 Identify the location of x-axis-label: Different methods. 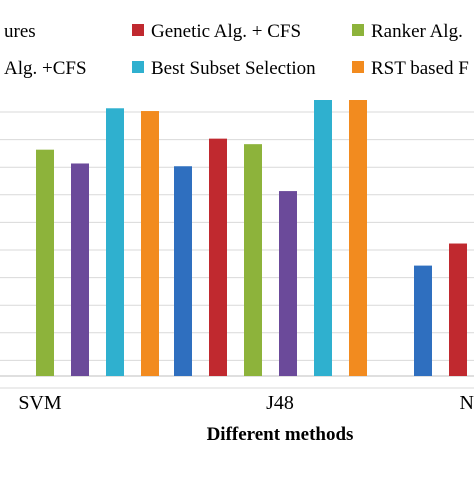
(280, 434).